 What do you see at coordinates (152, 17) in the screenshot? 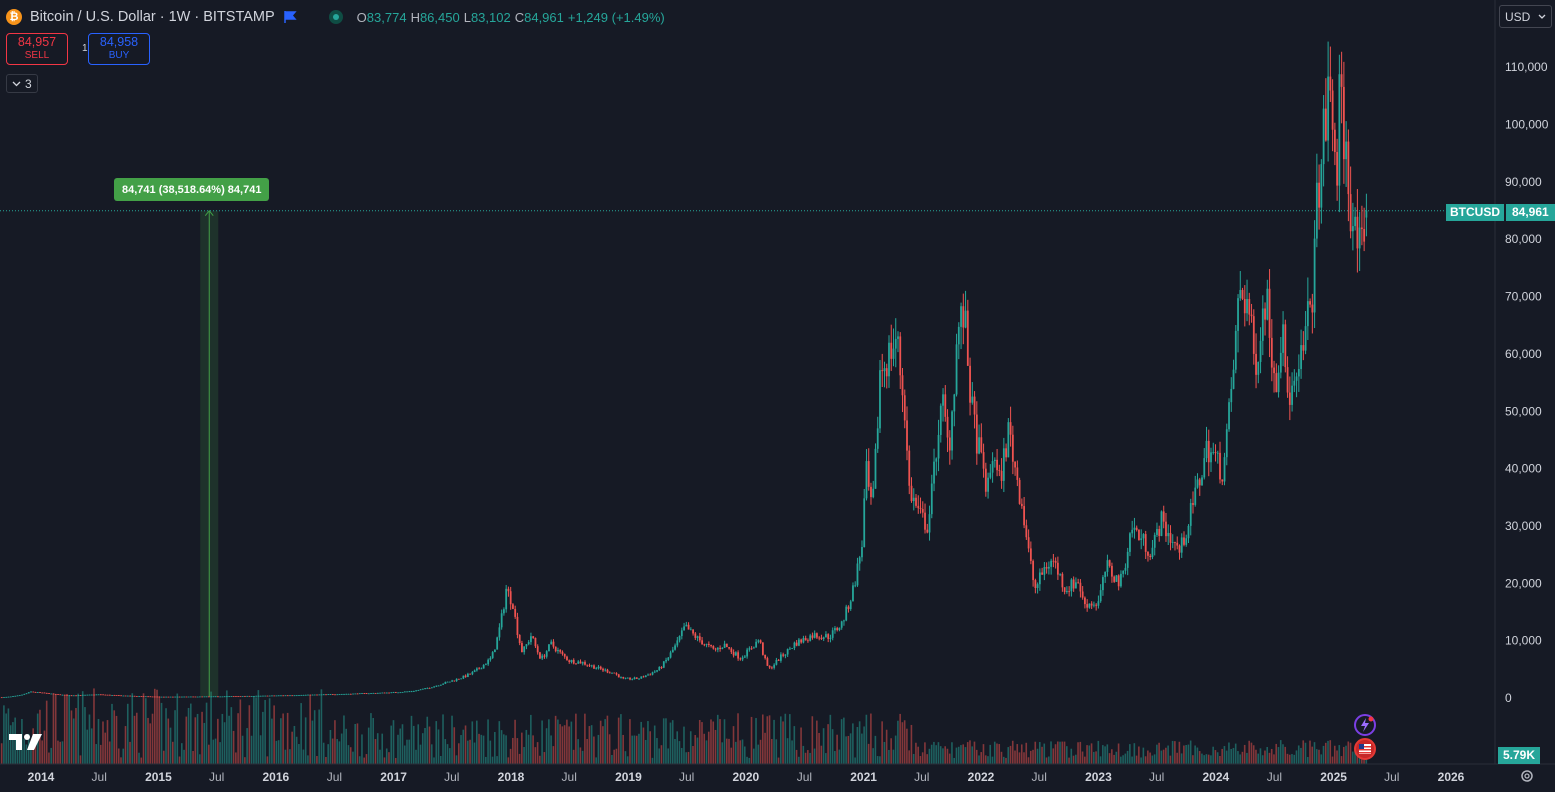
I see `symbol-title: Bitcoin / U.S. Dollar · 1W · BITSTAMP` at bounding box center [152, 17].